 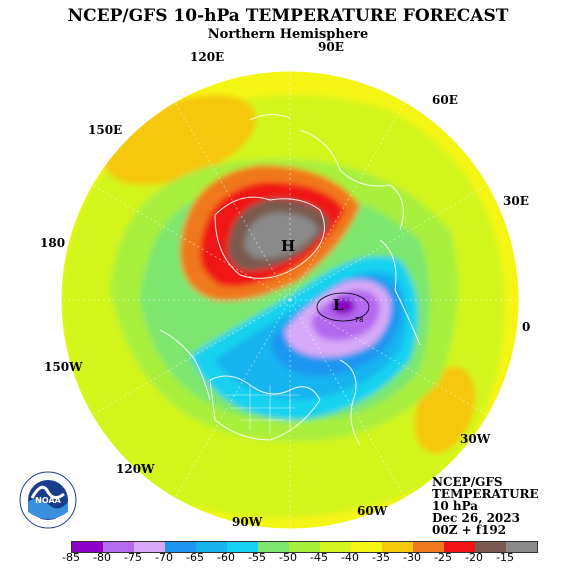 I want to click on warm-gray, so click(x=281, y=235).